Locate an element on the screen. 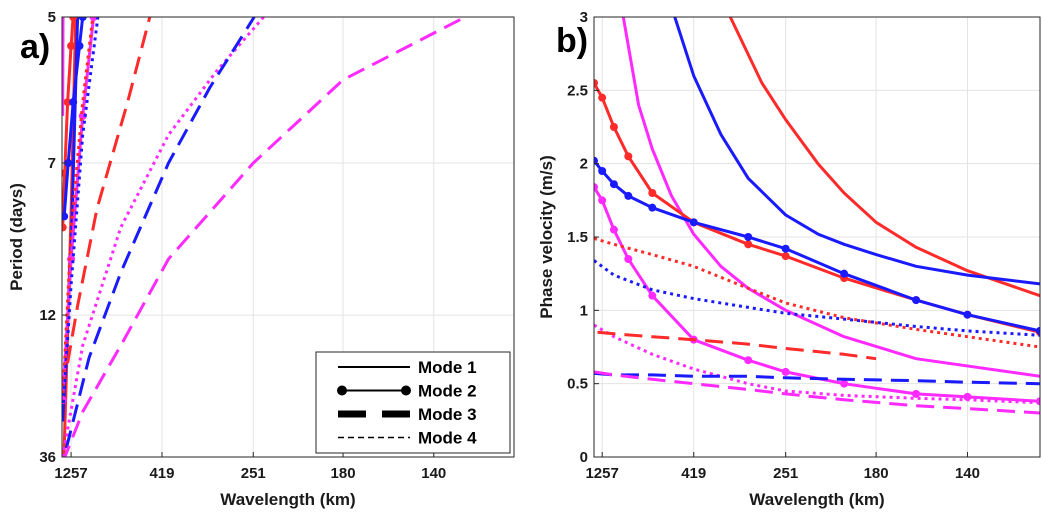 This screenshot has height=522, width=1042. legend: Mode 1 Mode 2 Mode 3 Mode 4 is located at coordinates (413, 402).